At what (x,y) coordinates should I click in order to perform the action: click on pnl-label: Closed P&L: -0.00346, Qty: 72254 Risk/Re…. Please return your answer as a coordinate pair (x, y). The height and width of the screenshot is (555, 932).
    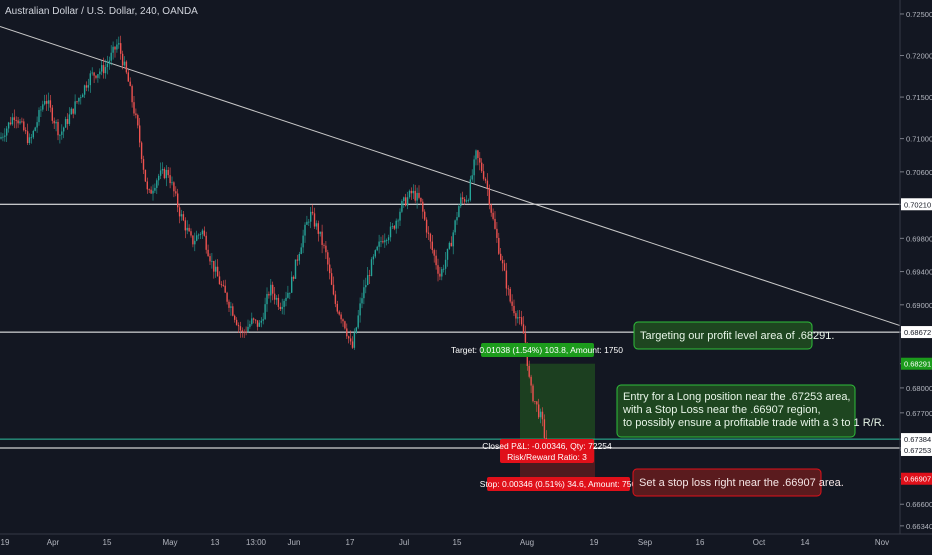
    Looking at the image, I should click on (547, 451).